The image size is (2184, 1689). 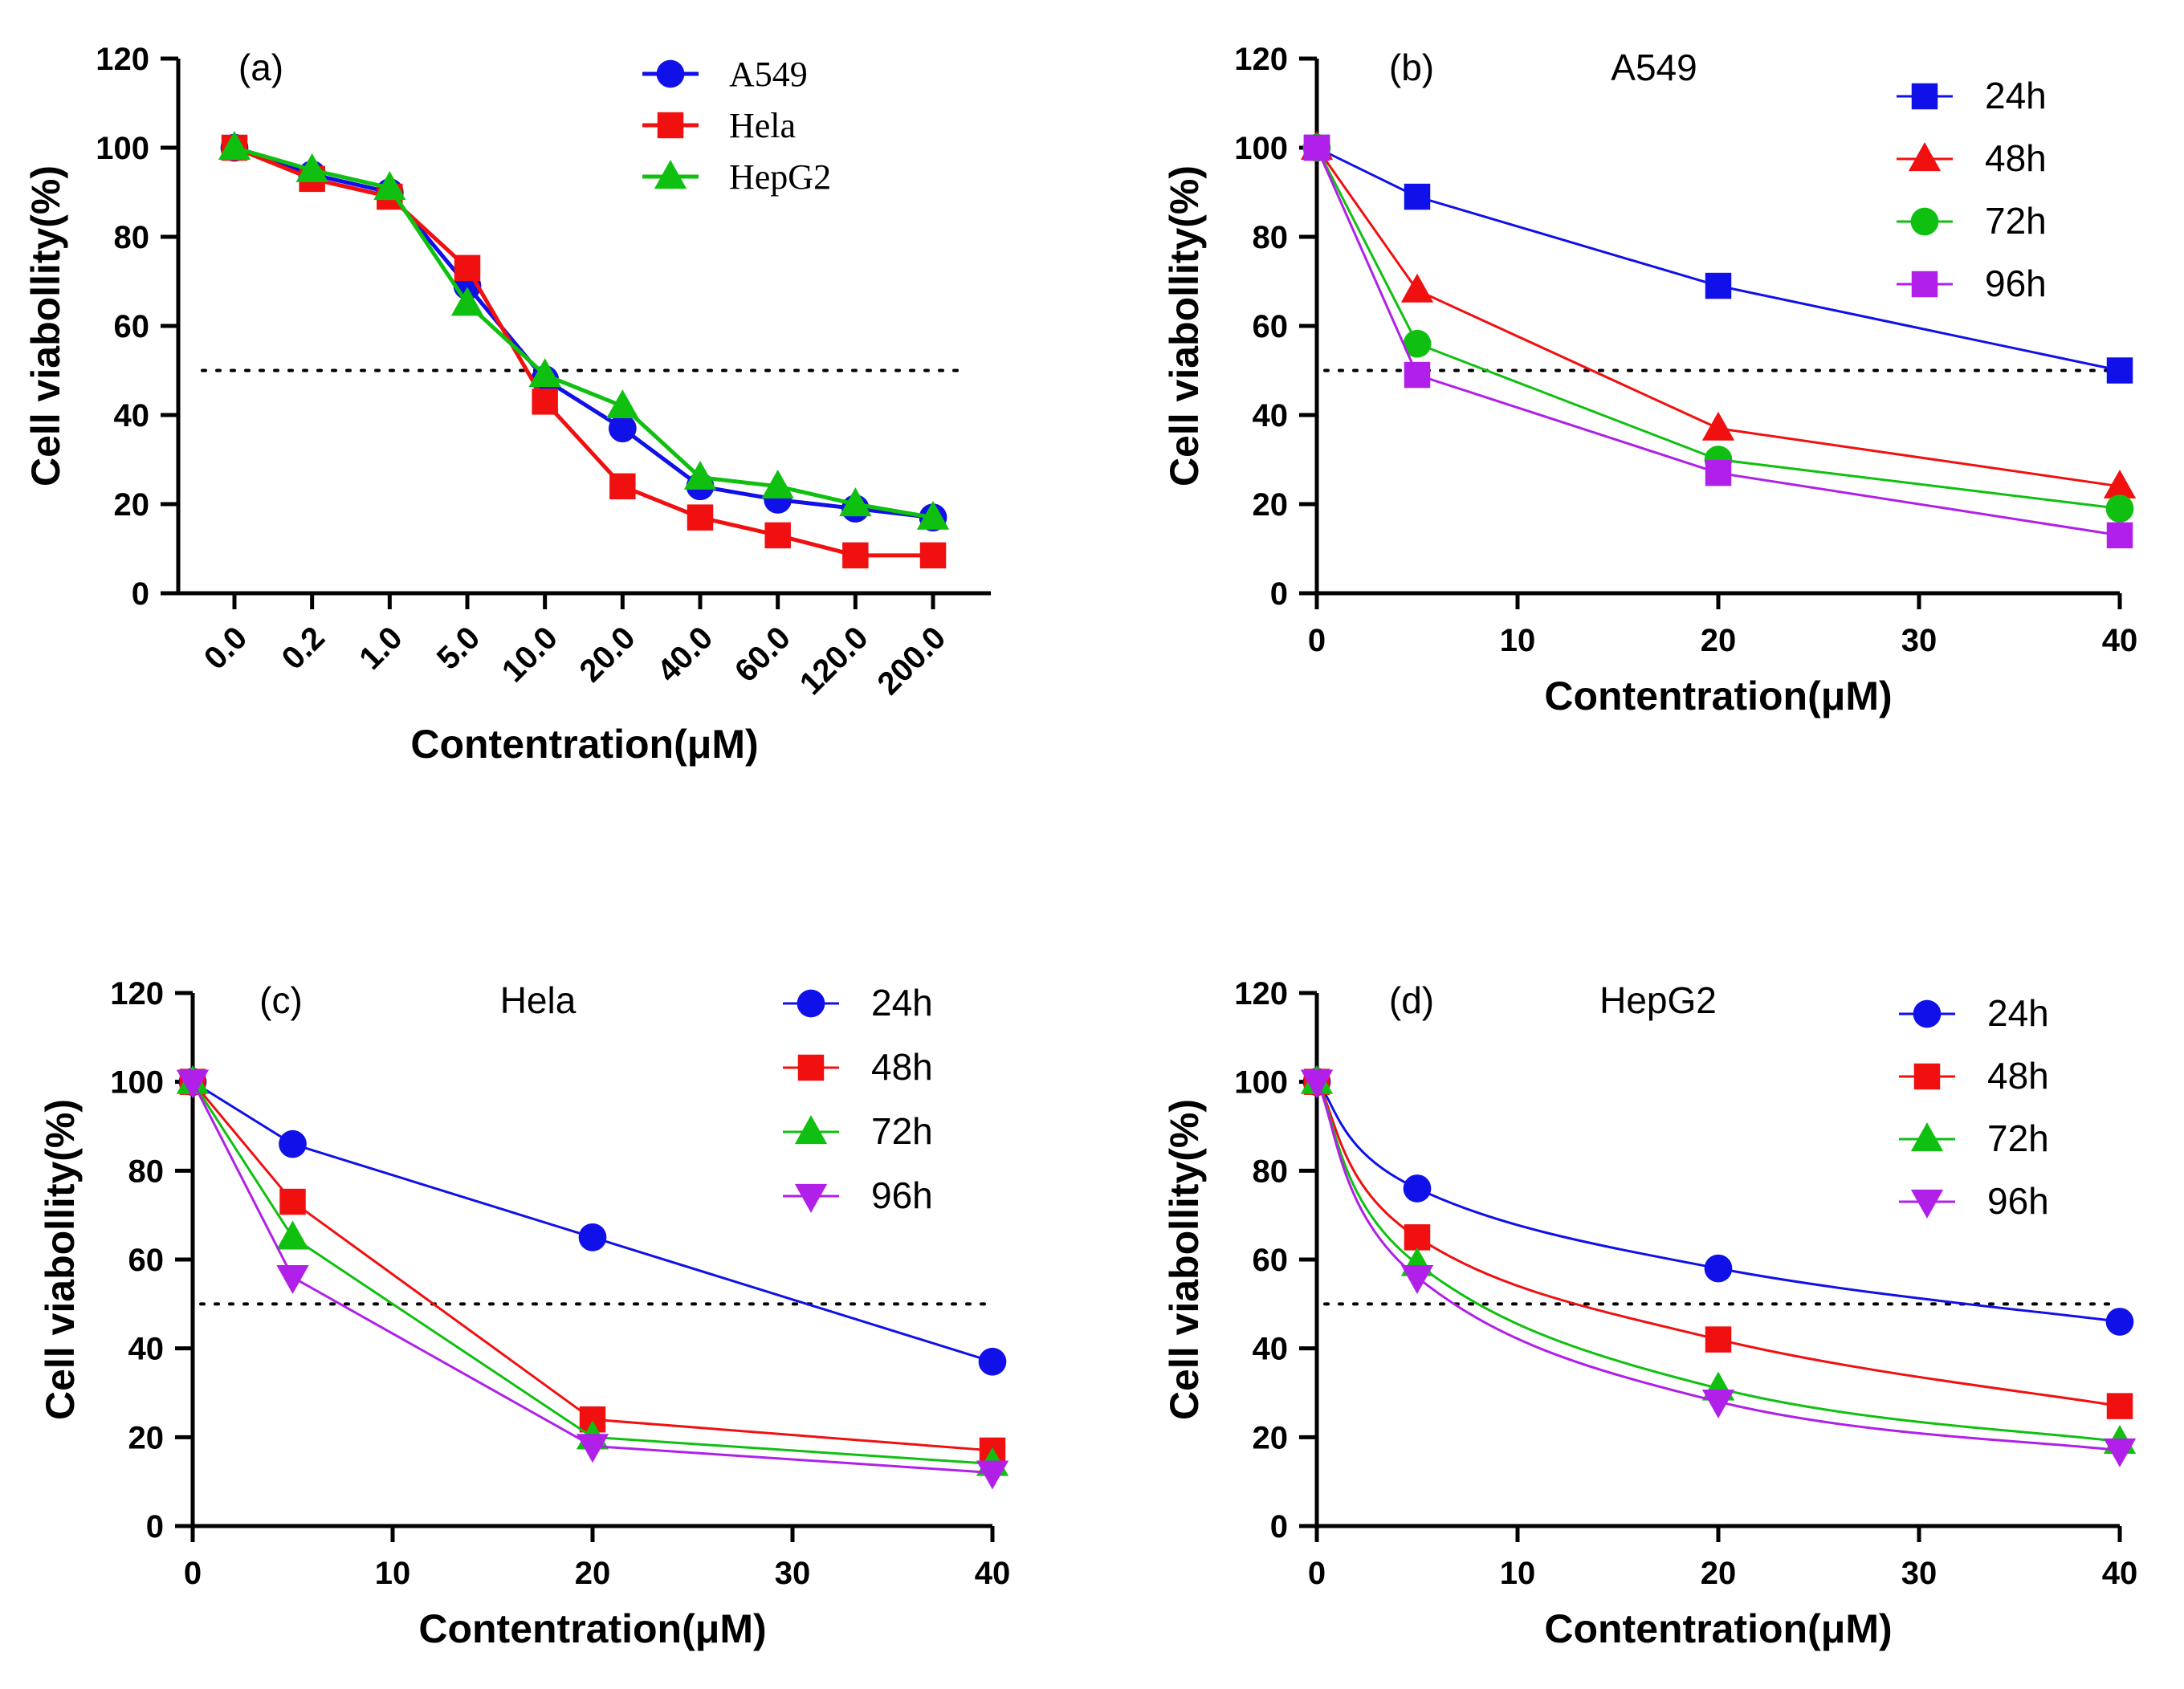 I want to click on panel-title: Hela, so click(x=538, y=1000).